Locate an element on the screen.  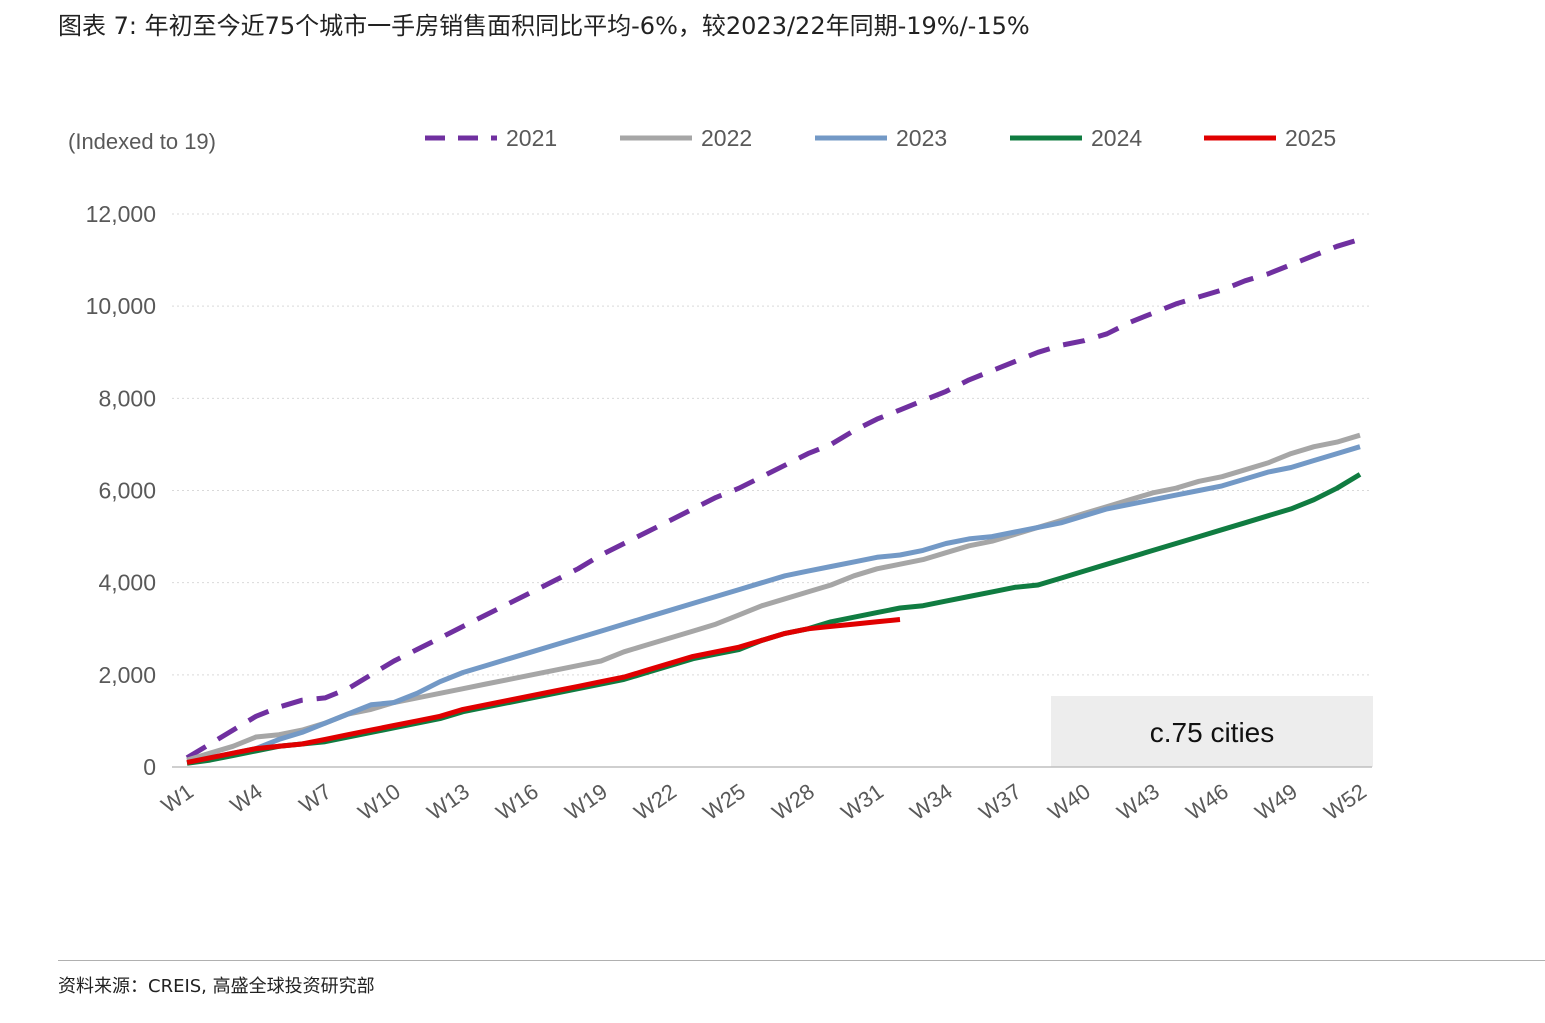
x-tick-label: W43 is located at coordinates (1137, 802).